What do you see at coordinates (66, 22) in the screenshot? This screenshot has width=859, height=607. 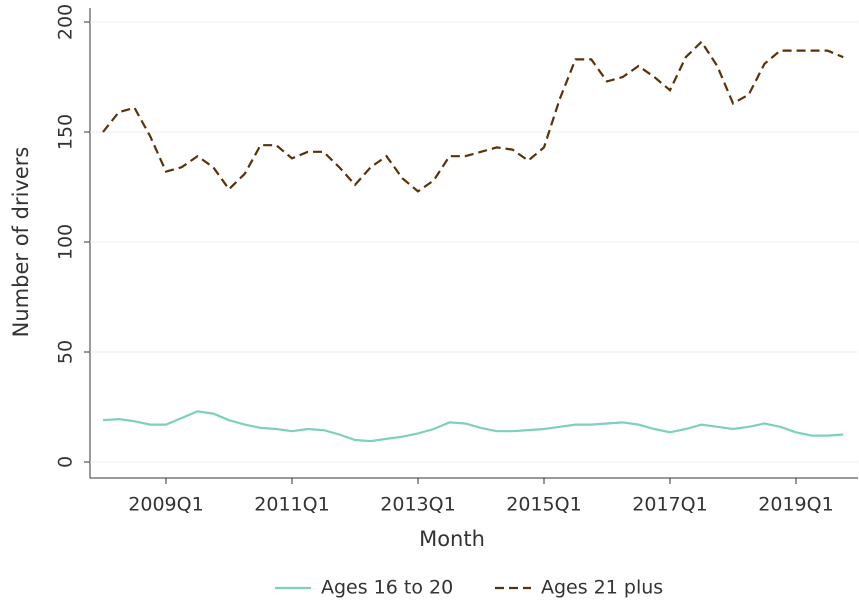 I see `y-tick-label: 200` at bounding box center [66, 22].